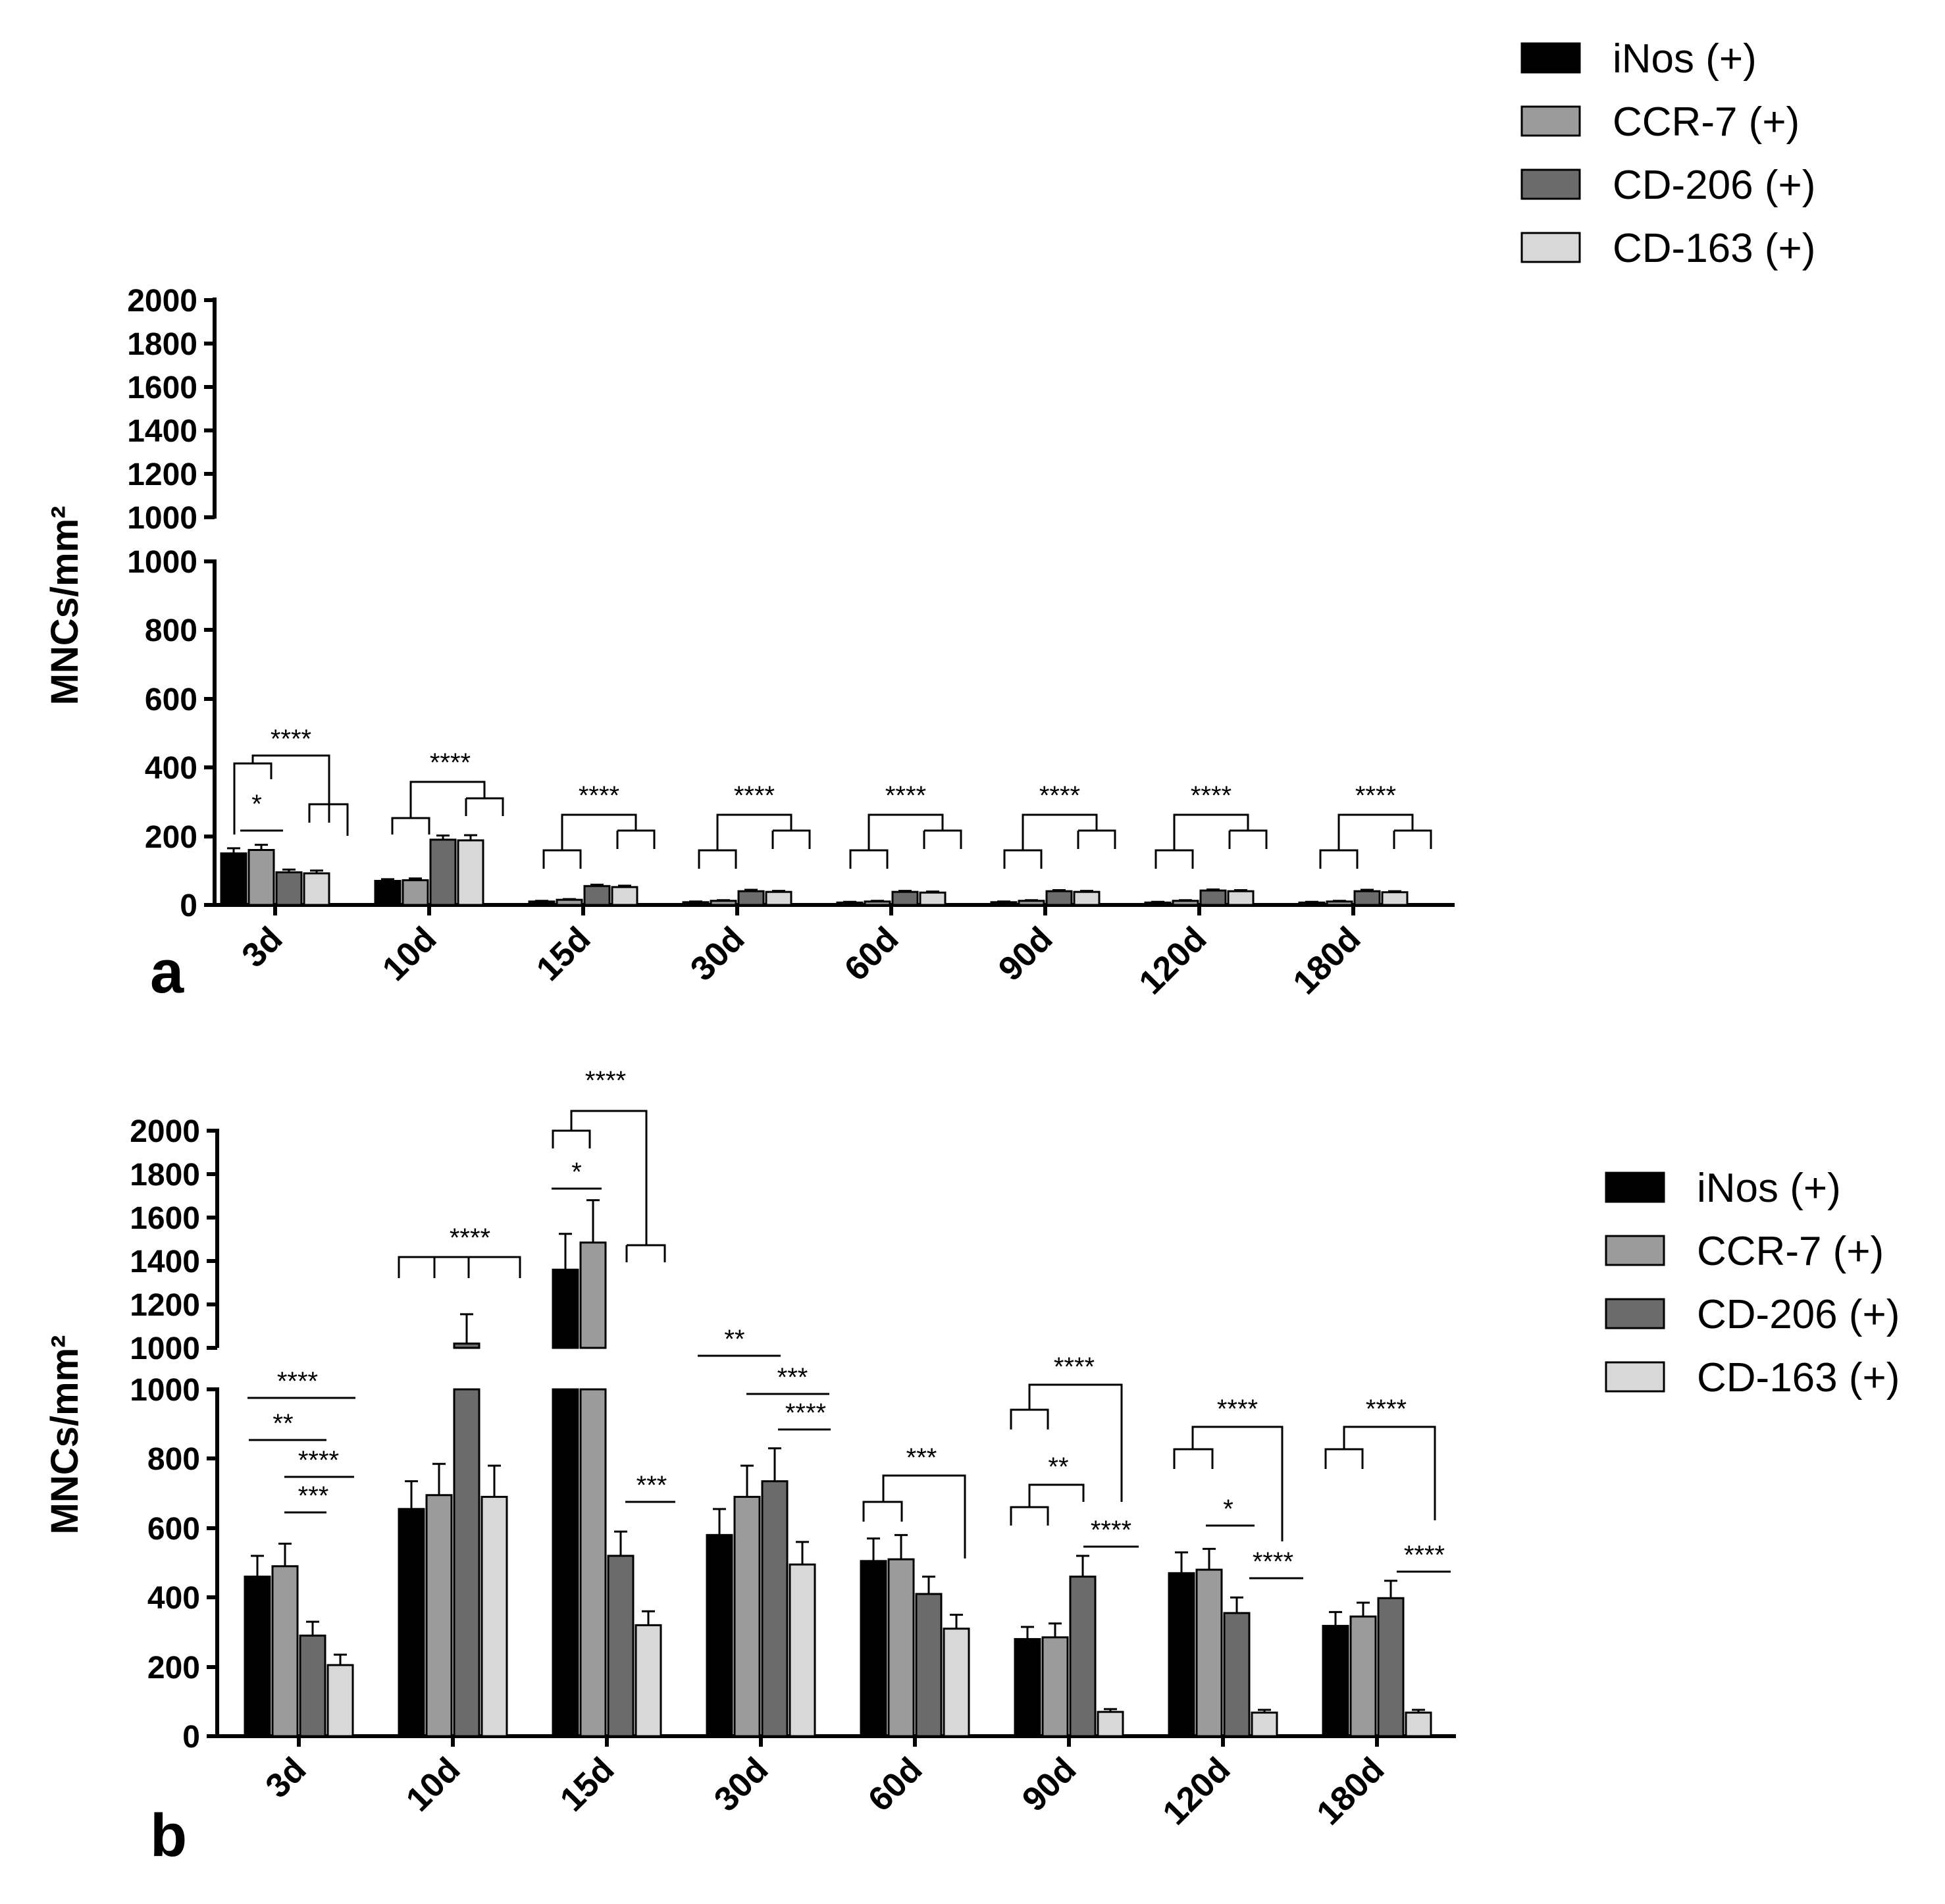 Image resolution: width=1945 pixels, height=1904 pixels. Describe the element at coordinates (1211, 795) in the screenshot. I see `a-sig-120d: ****` at that location.